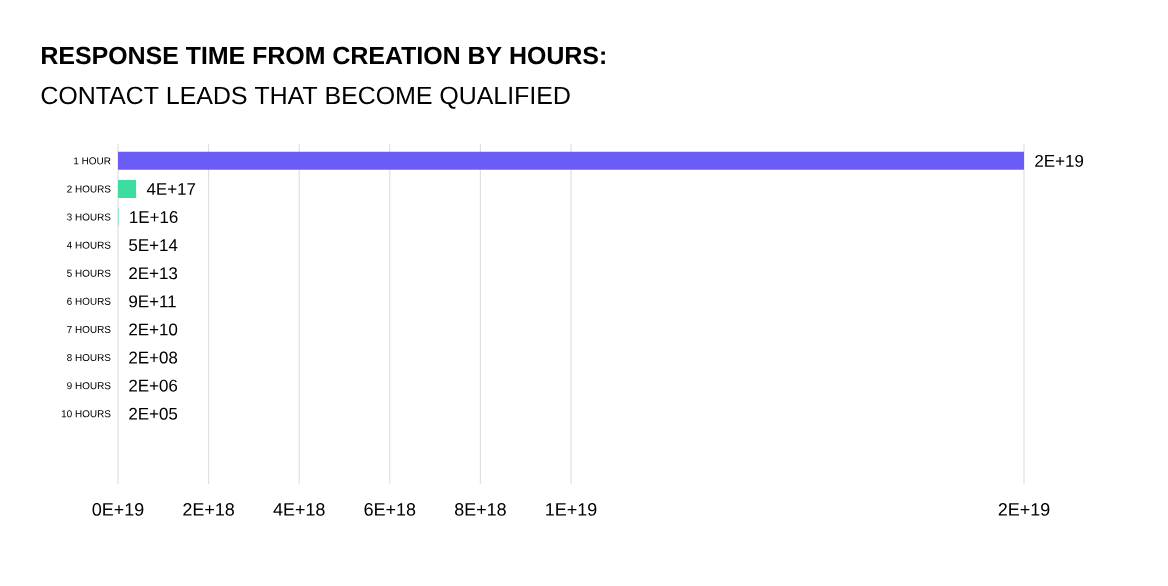 This screenshot has height=586, width=1168. What do you see at coordinates (299, 509) in the screenshot?
I see `x-tick-label: 4E+18` at bounding box center [299, 509].